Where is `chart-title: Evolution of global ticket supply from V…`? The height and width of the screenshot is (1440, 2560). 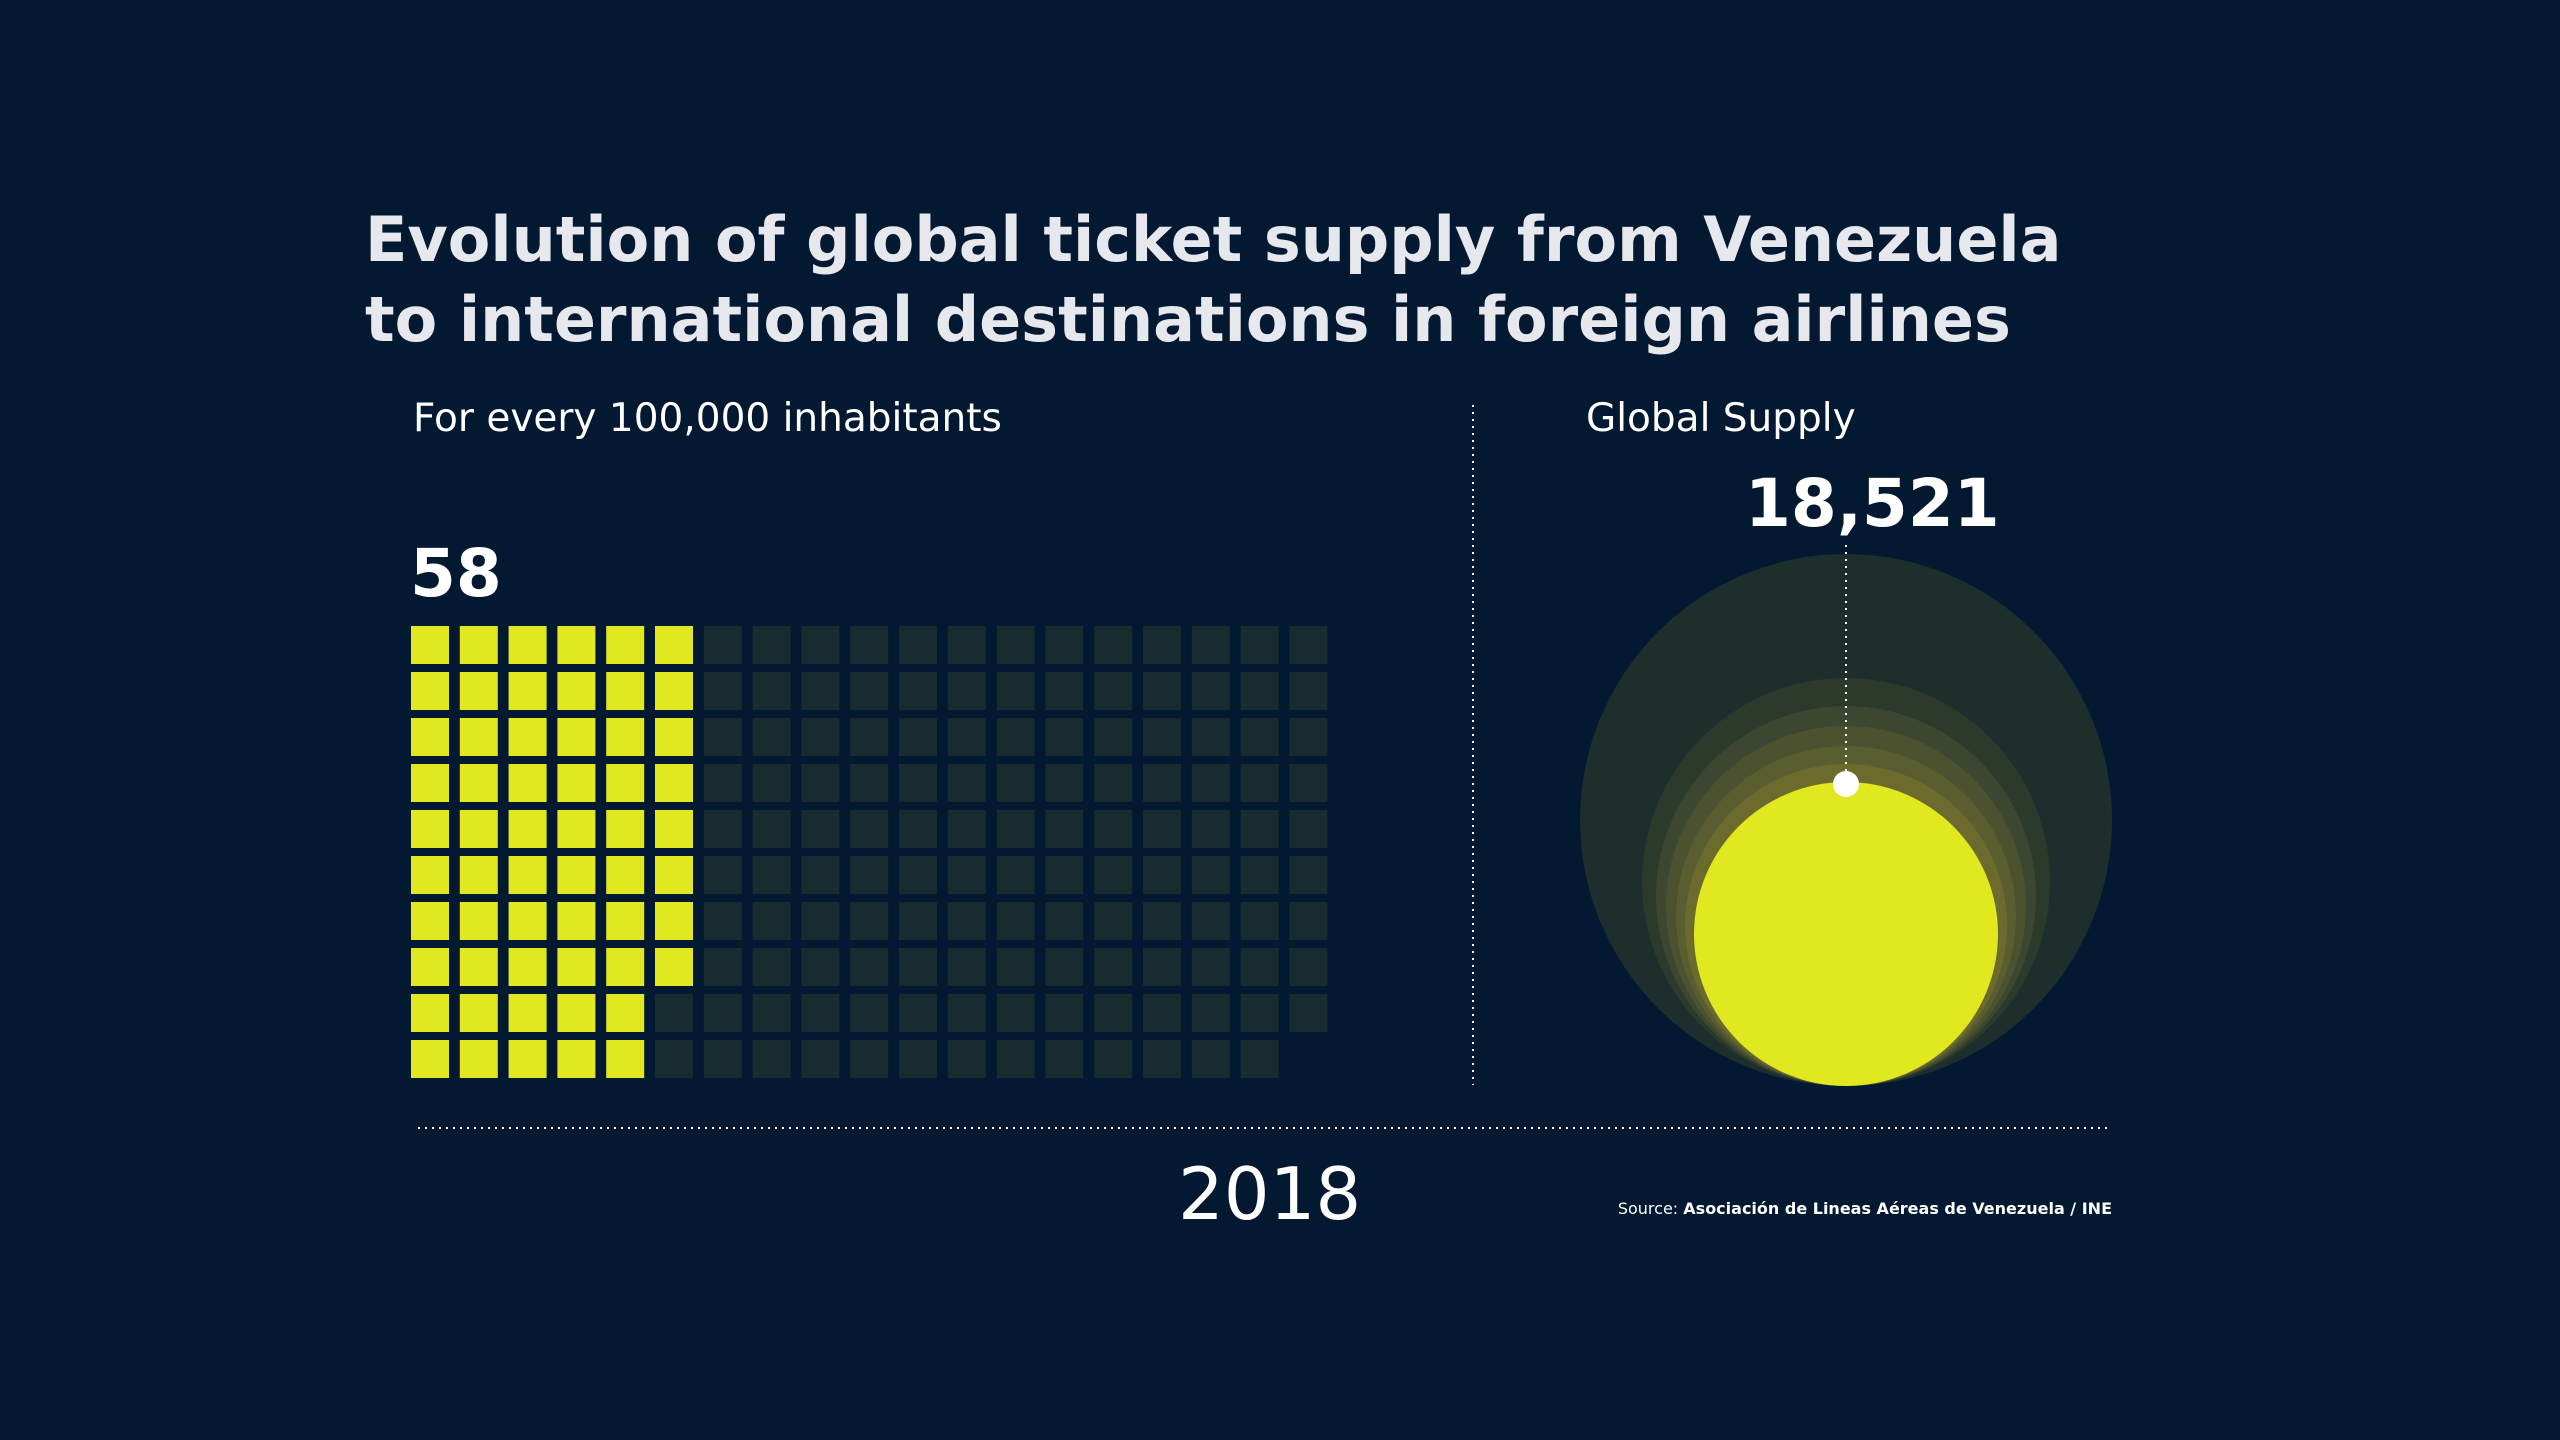 chart-title: Evolution of global ticket supply from V… is located at coordinates (1215, 280).